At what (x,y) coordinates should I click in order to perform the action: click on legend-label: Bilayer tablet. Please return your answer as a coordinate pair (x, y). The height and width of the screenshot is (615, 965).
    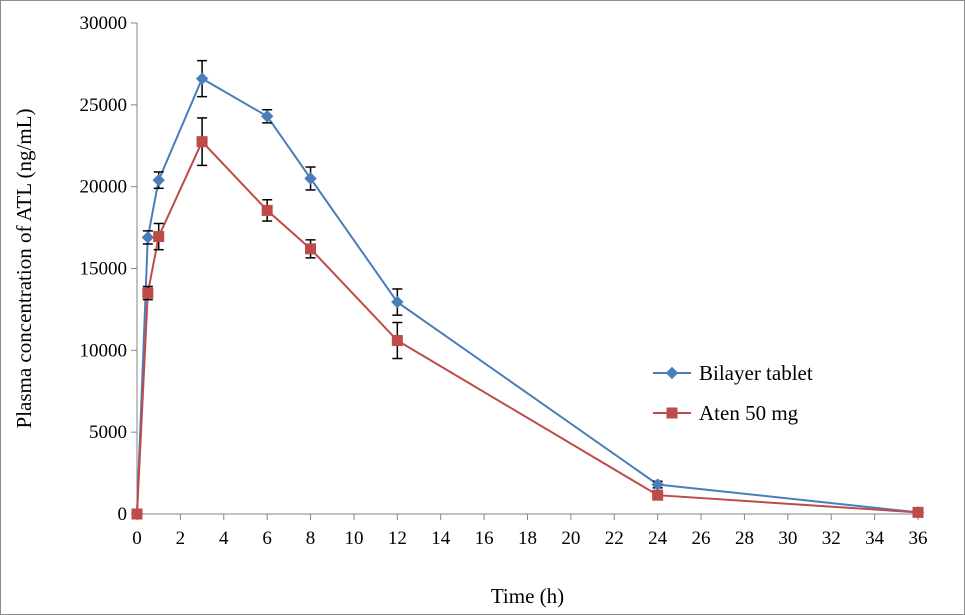
    Looking at the image, I should click on (756, 373).